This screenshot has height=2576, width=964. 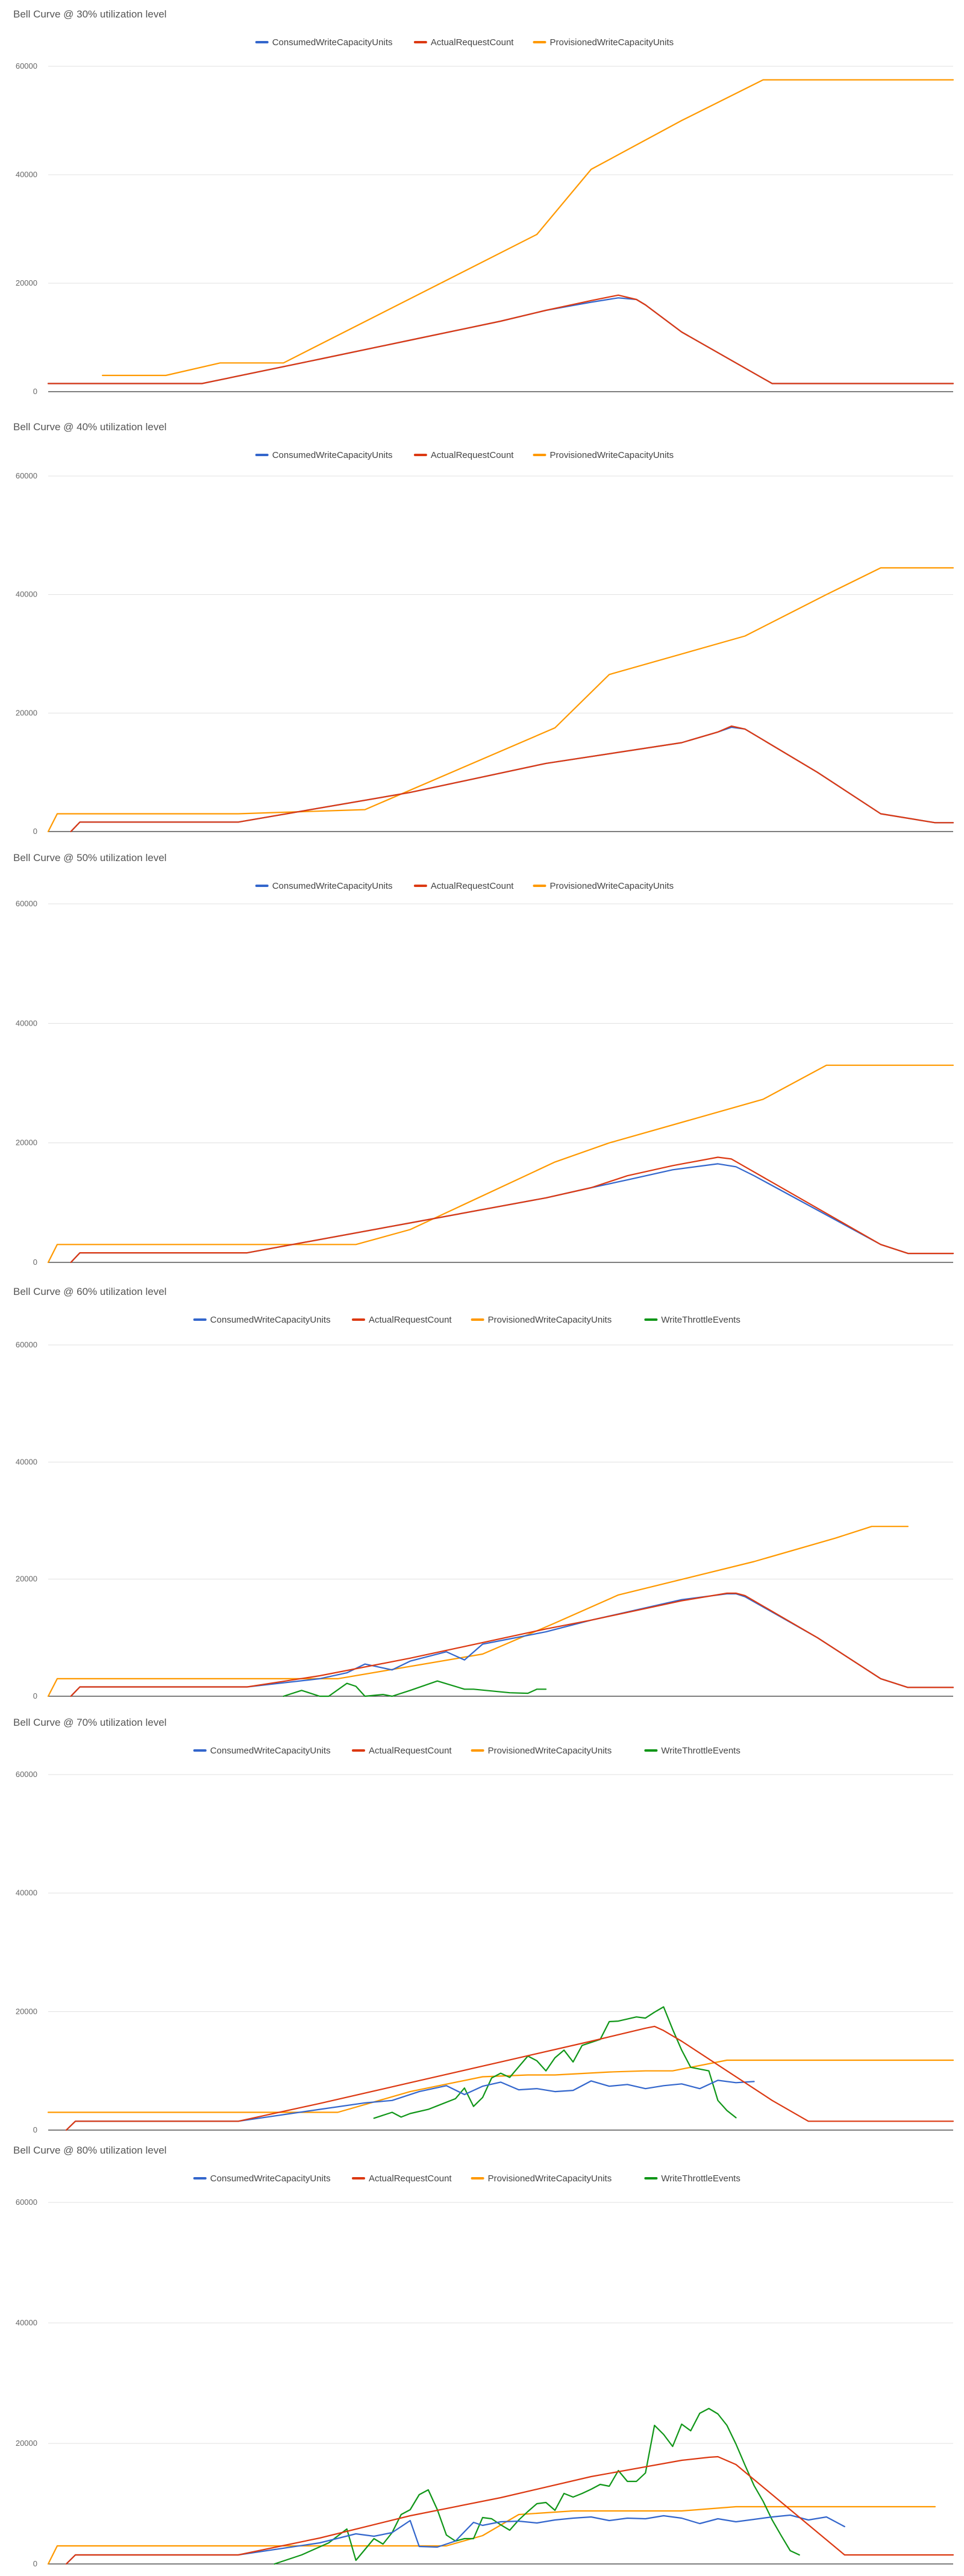 I want to click on chart-title: Bell Curve @ 80% utilization level, so click(x=90, y=2150).